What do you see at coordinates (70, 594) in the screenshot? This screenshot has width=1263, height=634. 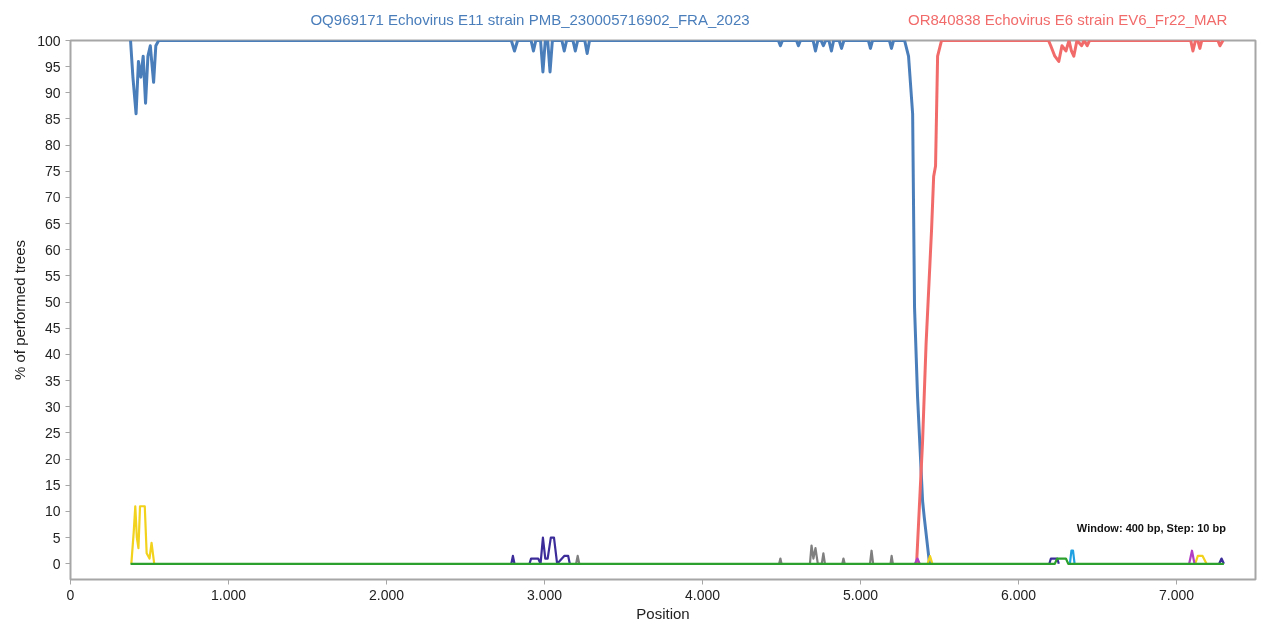 I see `x-tick-label: 0` at bounding box center [70, 594].